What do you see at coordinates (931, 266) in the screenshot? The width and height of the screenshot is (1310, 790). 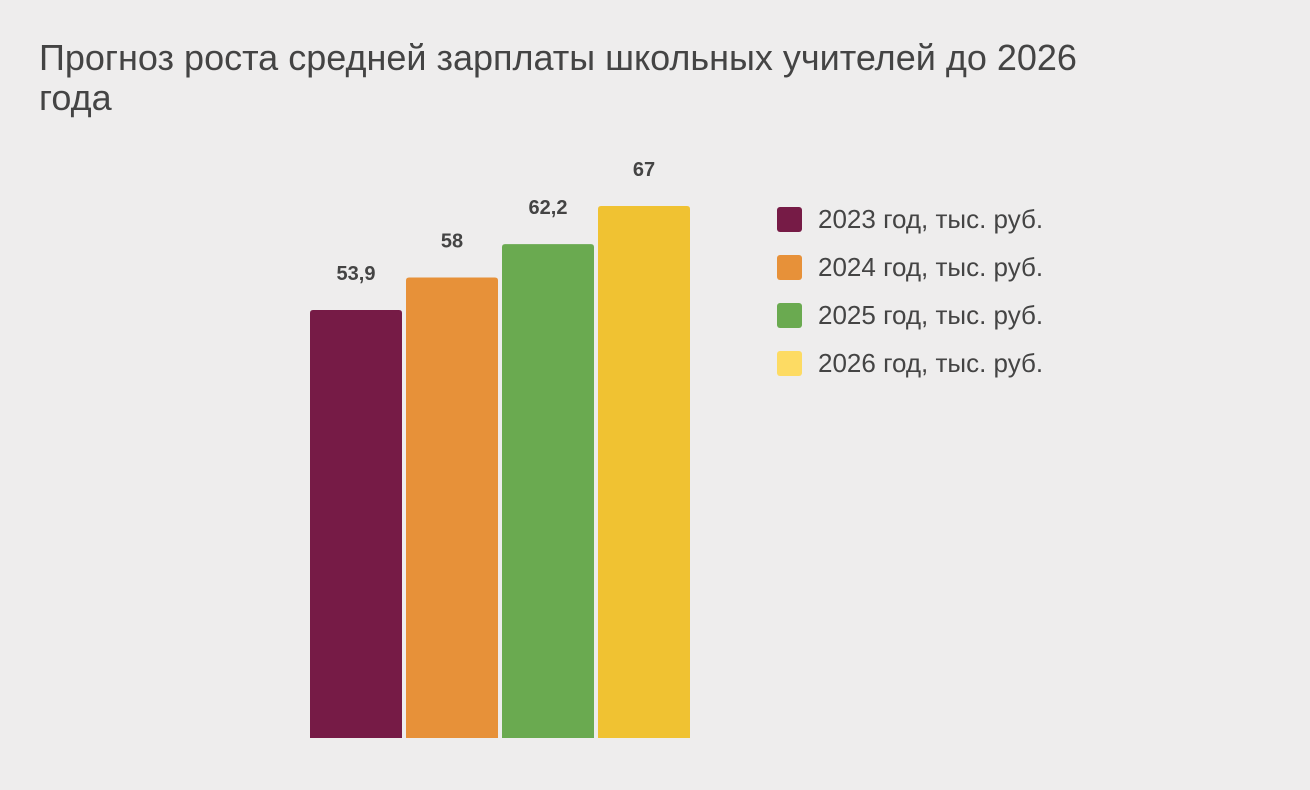 I see `legend-label: 2024 год, тыс. руб.` at bounding box center [931, 266].